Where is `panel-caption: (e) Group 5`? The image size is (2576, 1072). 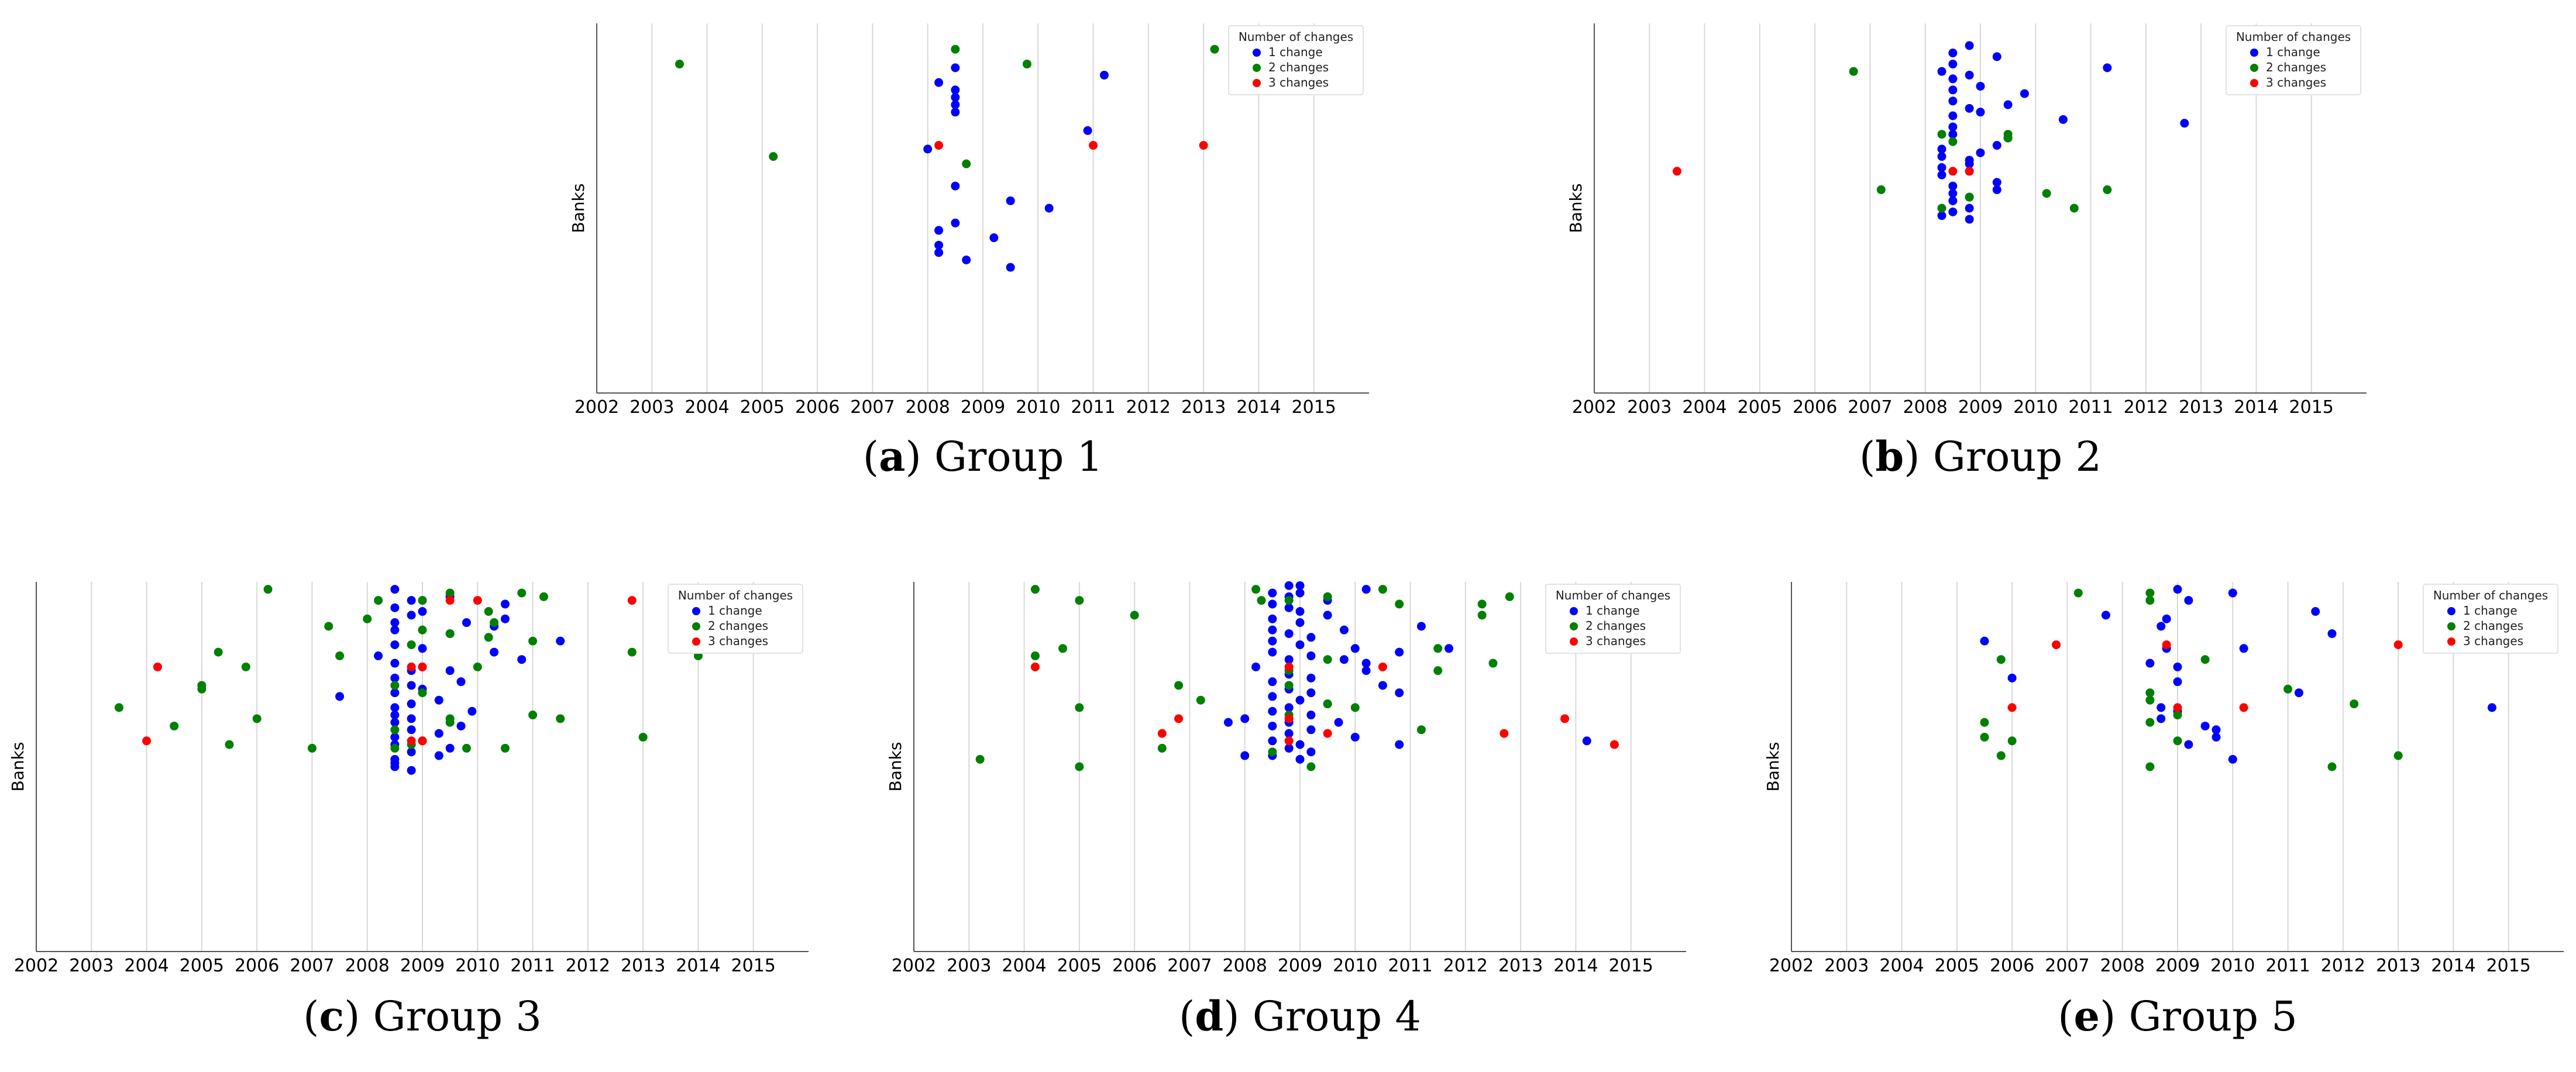
panel-caption: (e) Group 5 is located at coordinates (2178, 1016).